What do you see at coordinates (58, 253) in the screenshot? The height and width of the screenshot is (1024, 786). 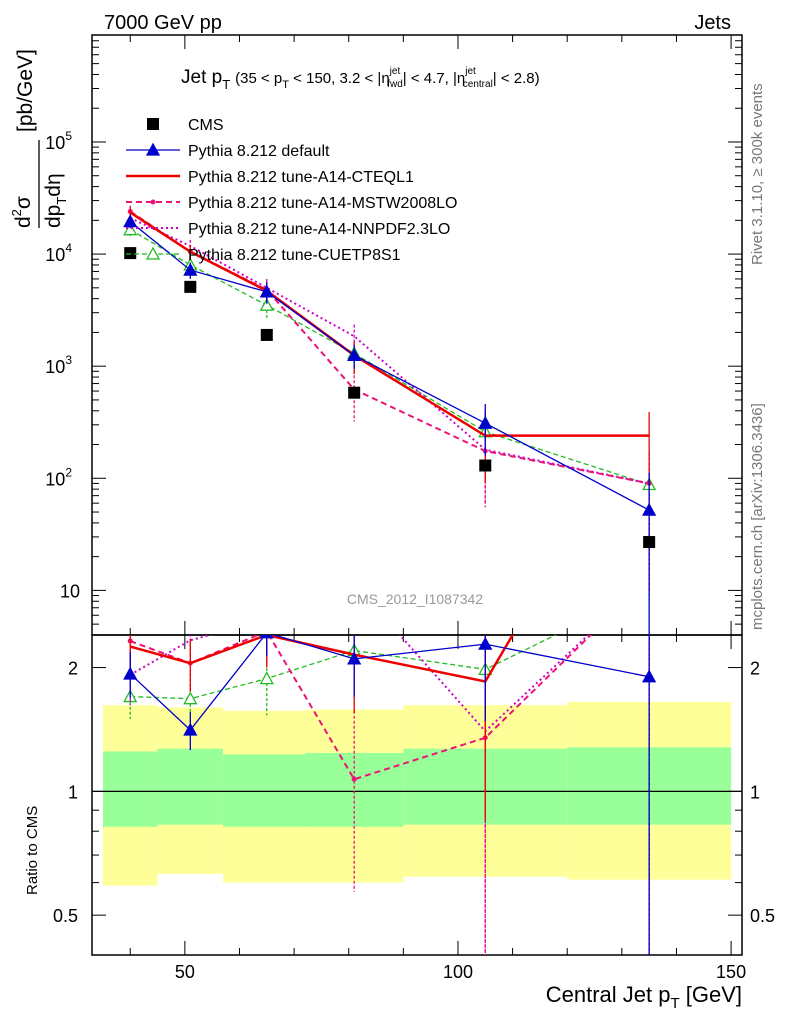 I see `y-tick-label: 10⁴` at bounding box center [58, 253].